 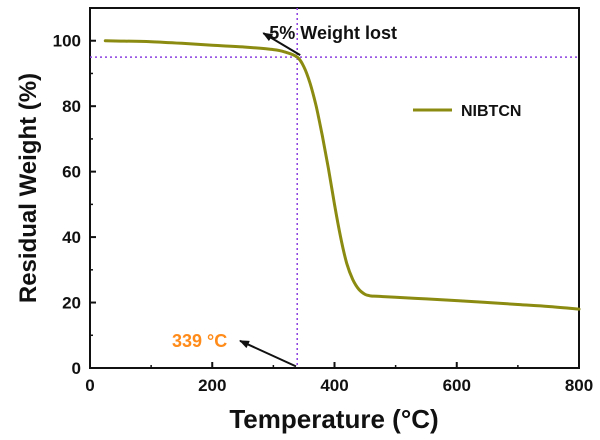 I want to click on y-axis-tick-labels: 0 20 40 60 80 100, so click(x=67, y=205).